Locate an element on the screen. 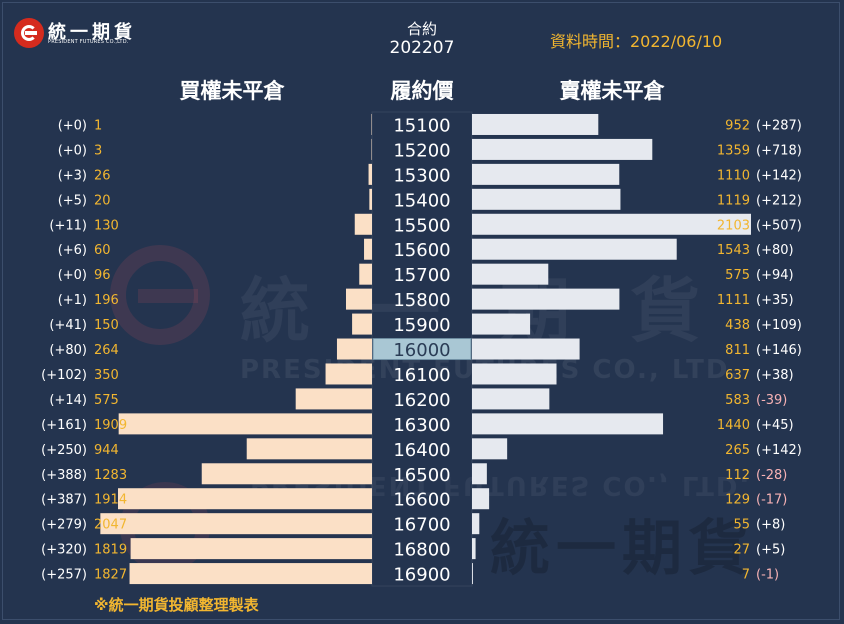  call-change-label: (+250) is located at coordinates (64, 450).